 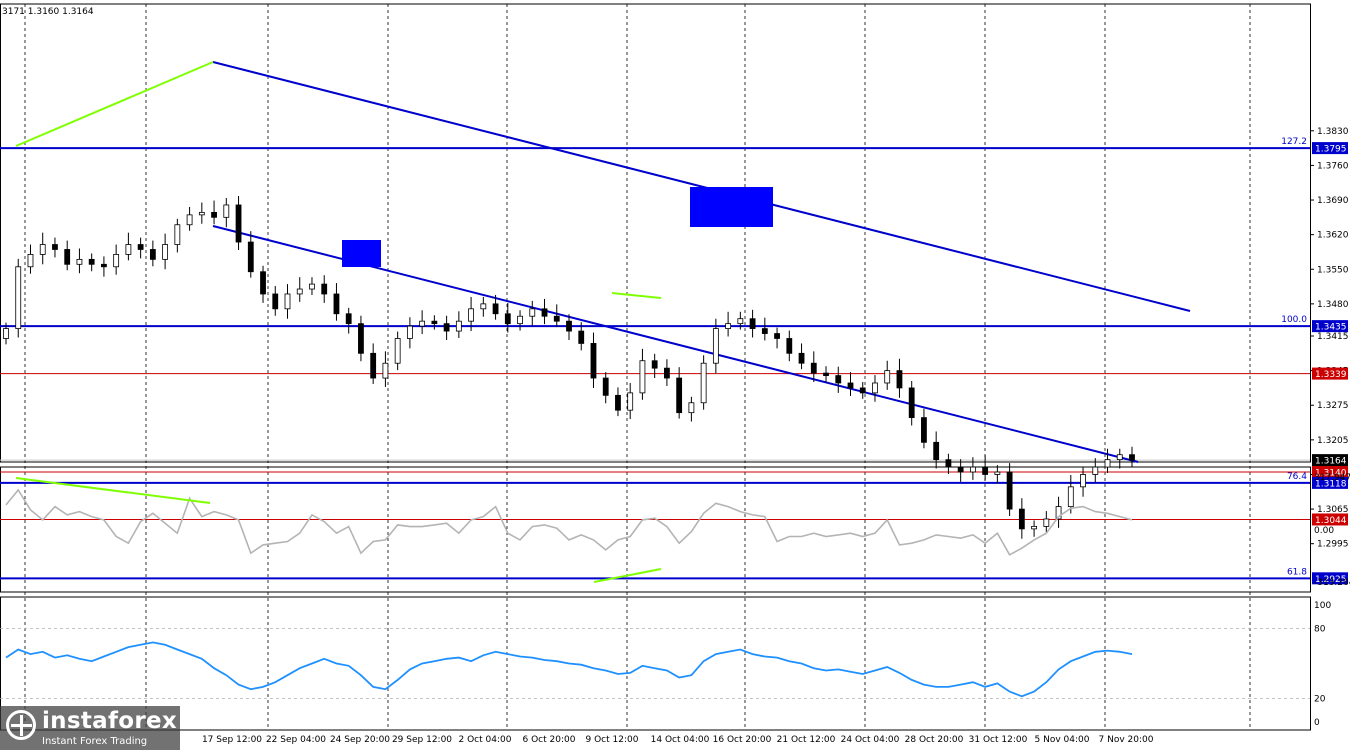 What do you see at coordinates (998, 740) in the screenshot?
I see `x-tick-label: 31 Oct 12:00` at bounding box center [998, 740].